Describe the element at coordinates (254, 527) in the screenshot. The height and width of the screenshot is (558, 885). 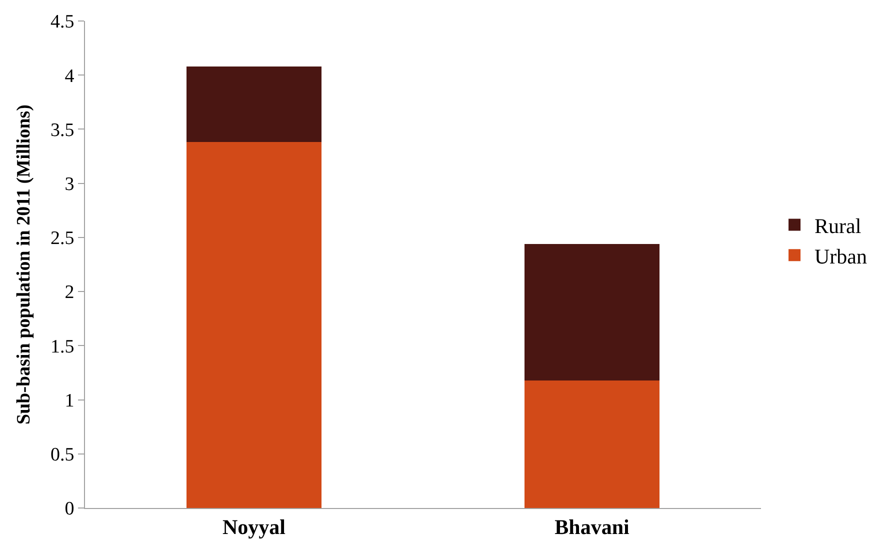
I see `x-tick-label: Noyyal` at that location.